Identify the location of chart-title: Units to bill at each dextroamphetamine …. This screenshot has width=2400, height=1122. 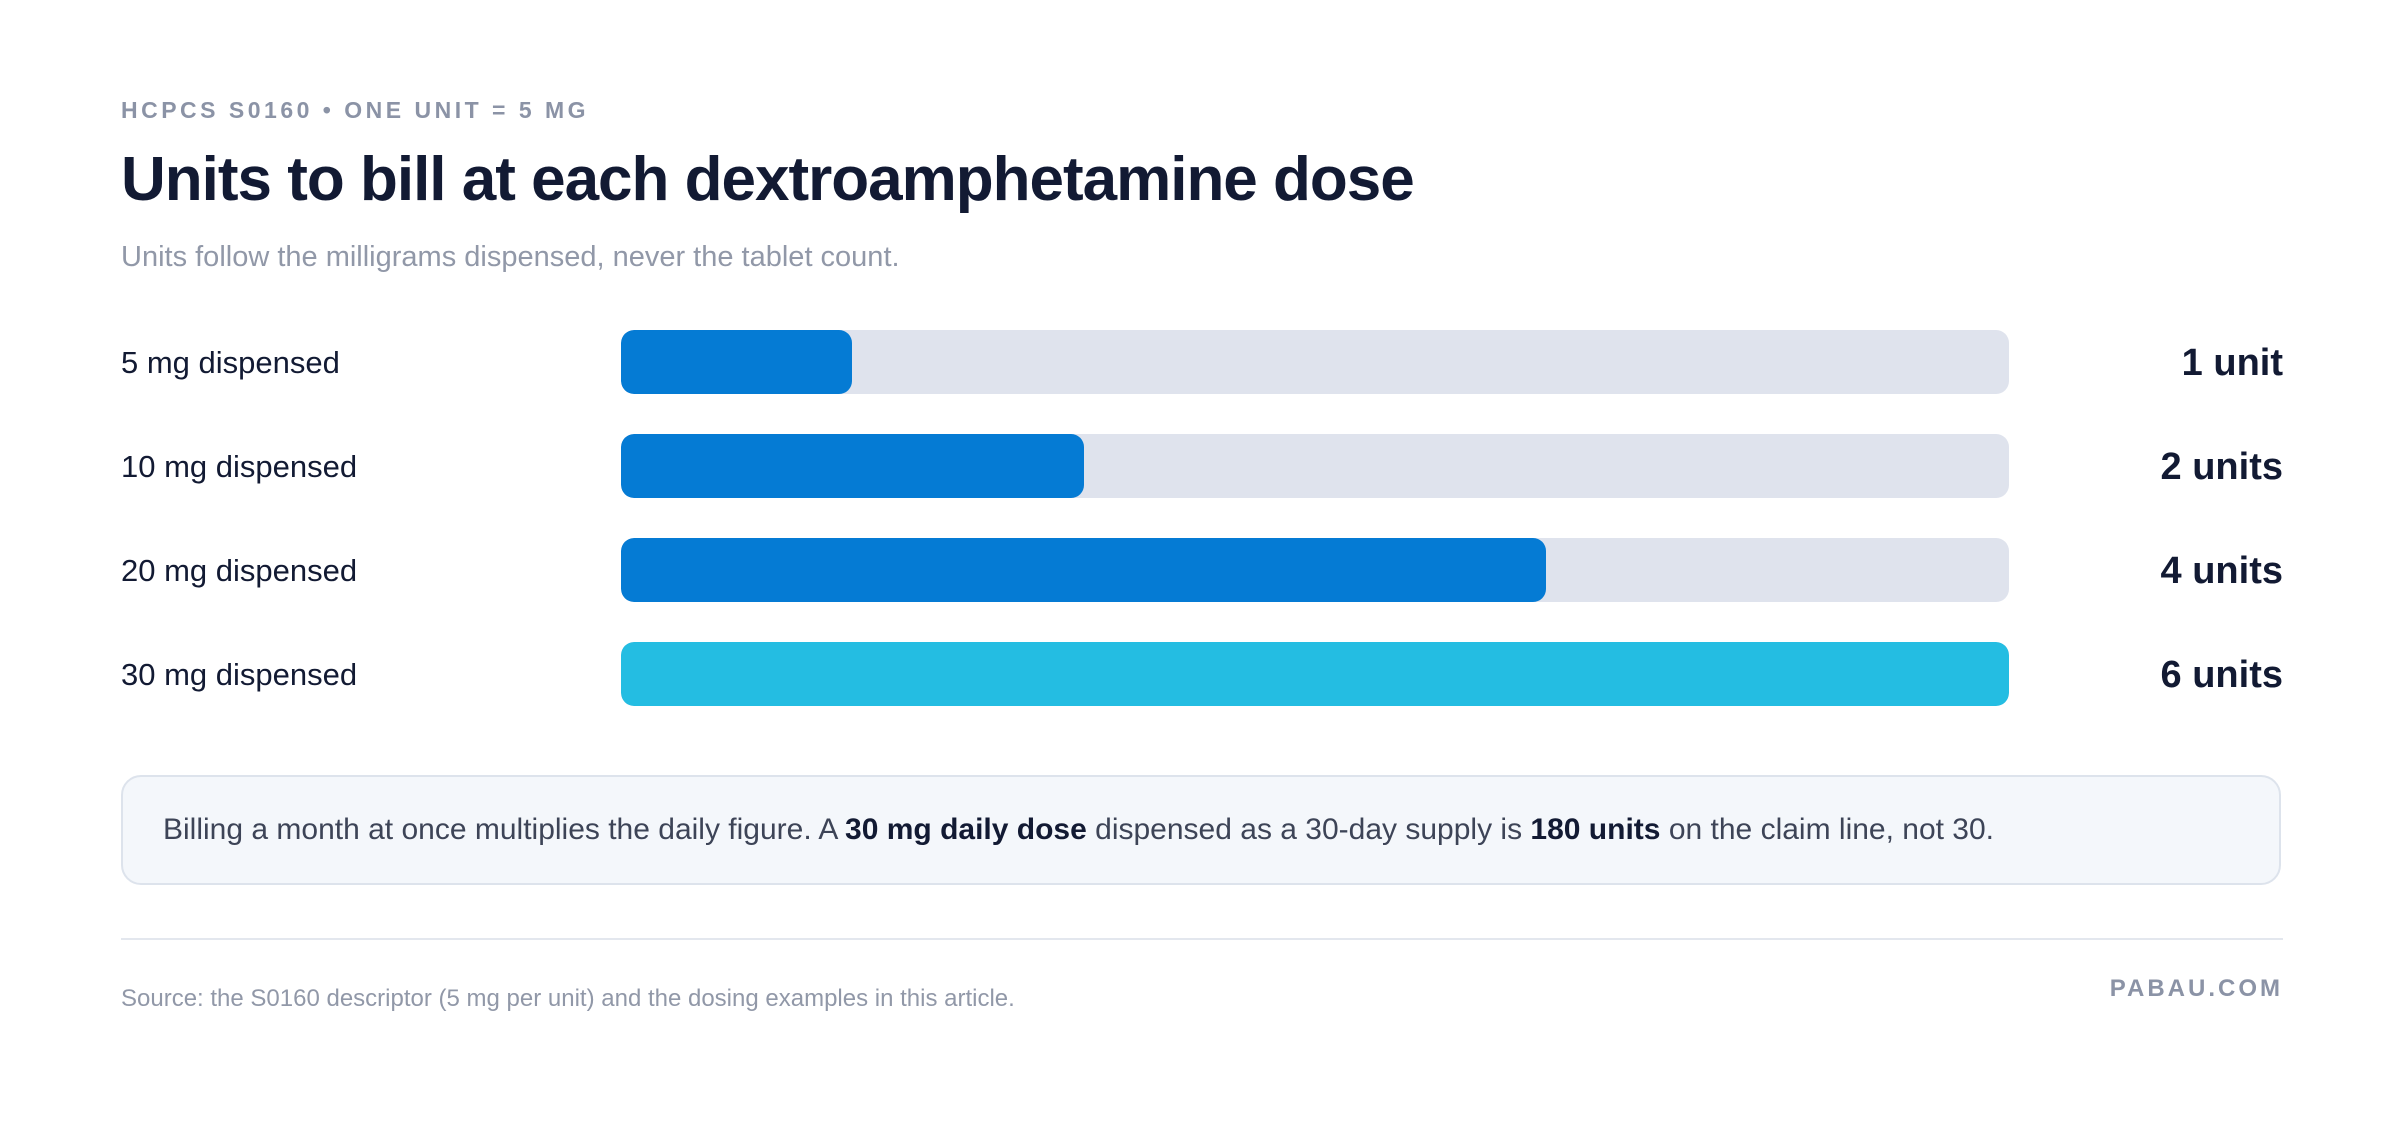
(768, 179).